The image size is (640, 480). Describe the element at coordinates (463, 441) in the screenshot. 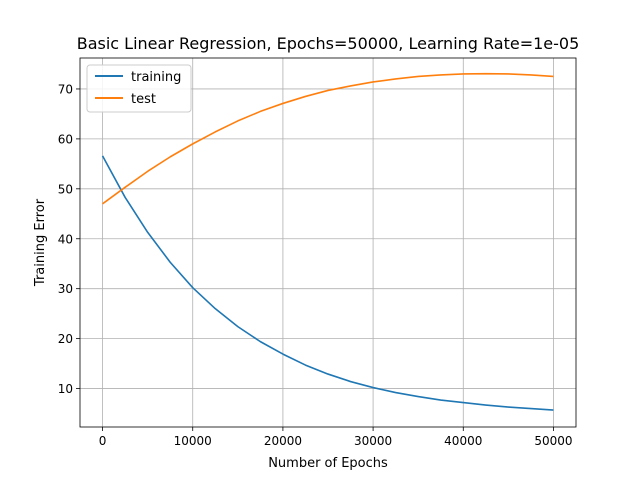

I see `x-tick-label: 40000` at that location.